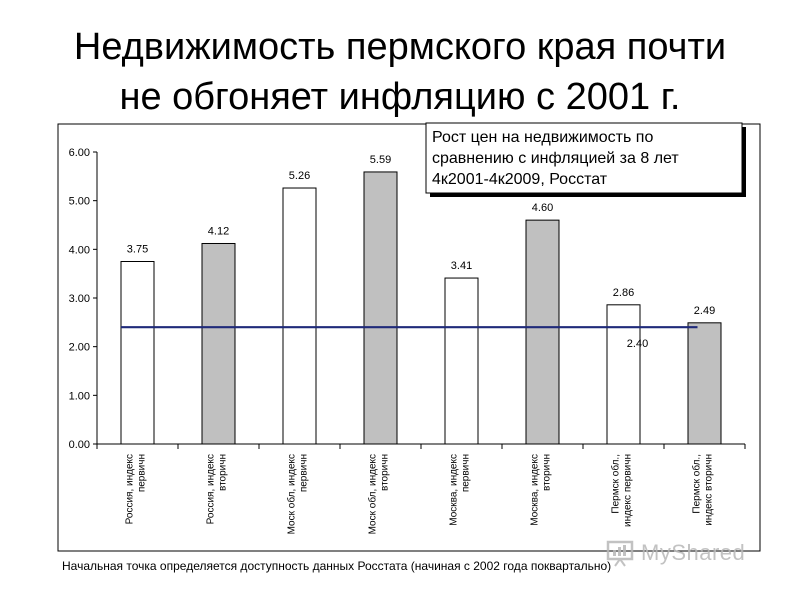 This screenshot has width=800, height=600. I want to click on x-category-label: Пермск обл.,индекс вторичн, so click(703, 490).